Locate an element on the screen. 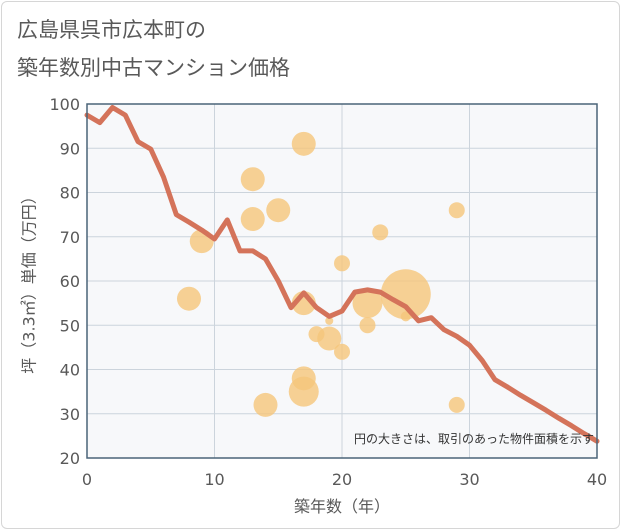 This screenshot has height=530, width=621. x-tick-labels: 0 10 20 30 40 is located at coordinates (344, 479).